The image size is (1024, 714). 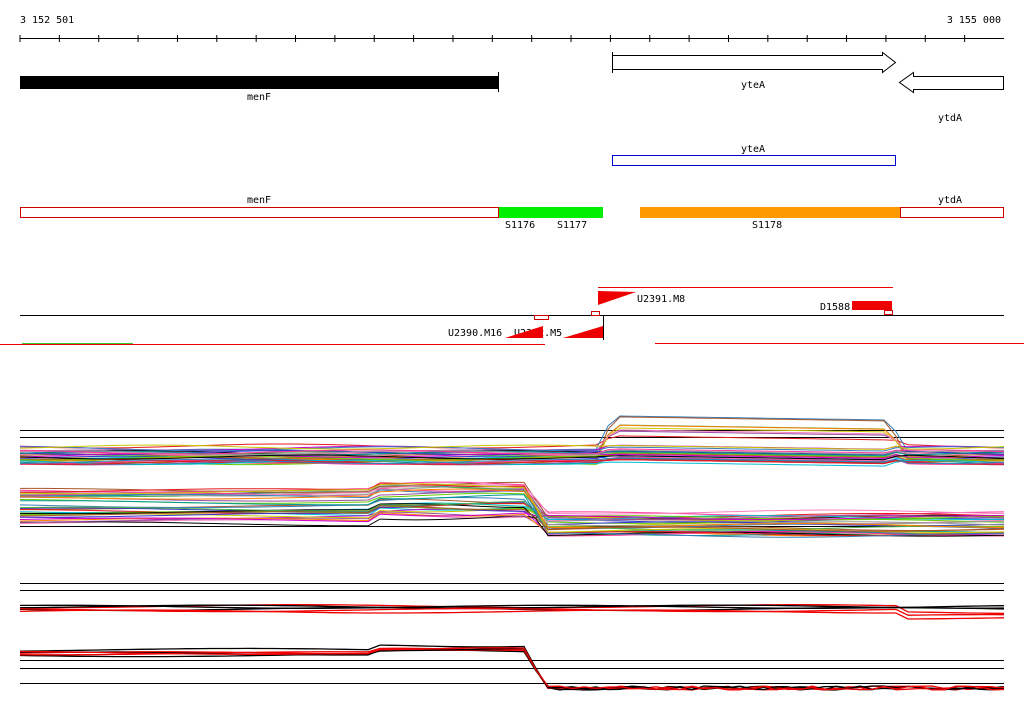 What do you see at coordinates (512, 316) in the screenshot?
I see `feature-track: U2391.M8 D1588 U2390.M16 U2392.M5` at bounding box center [512, 316].